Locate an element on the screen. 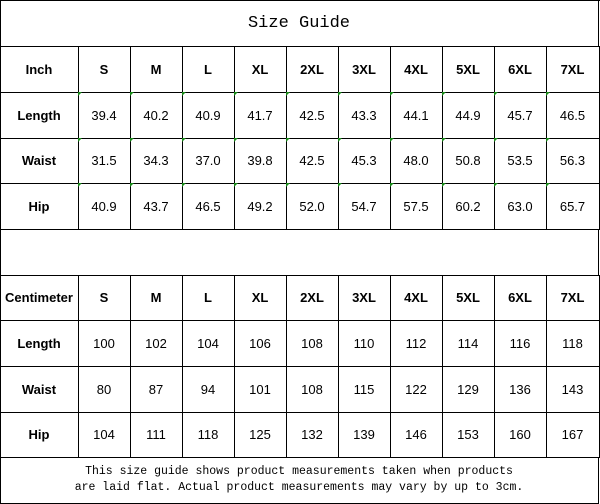 The height and width of the screenshot is (504, 600). value-cell: 41.7 is located at coordinates (260, 115).